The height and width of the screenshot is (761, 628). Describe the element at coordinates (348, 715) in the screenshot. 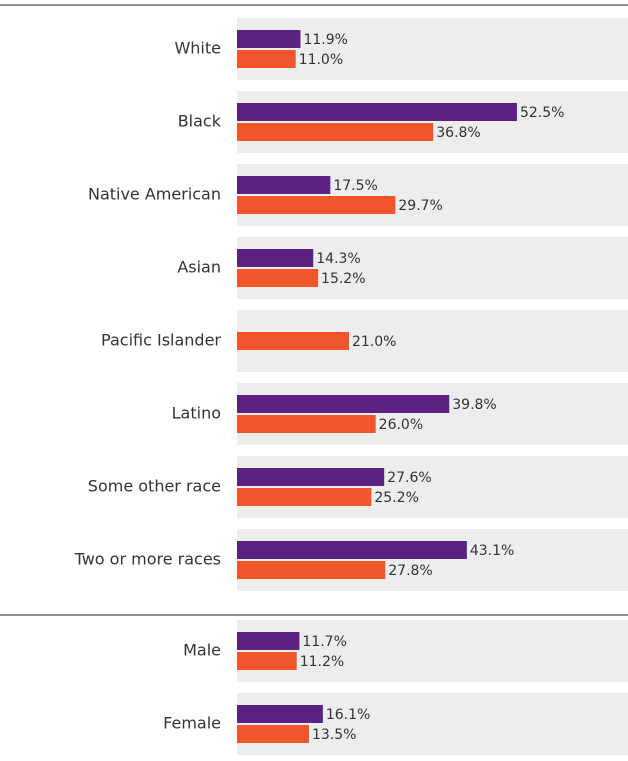

I see `value-label: 16.1%` at that location.